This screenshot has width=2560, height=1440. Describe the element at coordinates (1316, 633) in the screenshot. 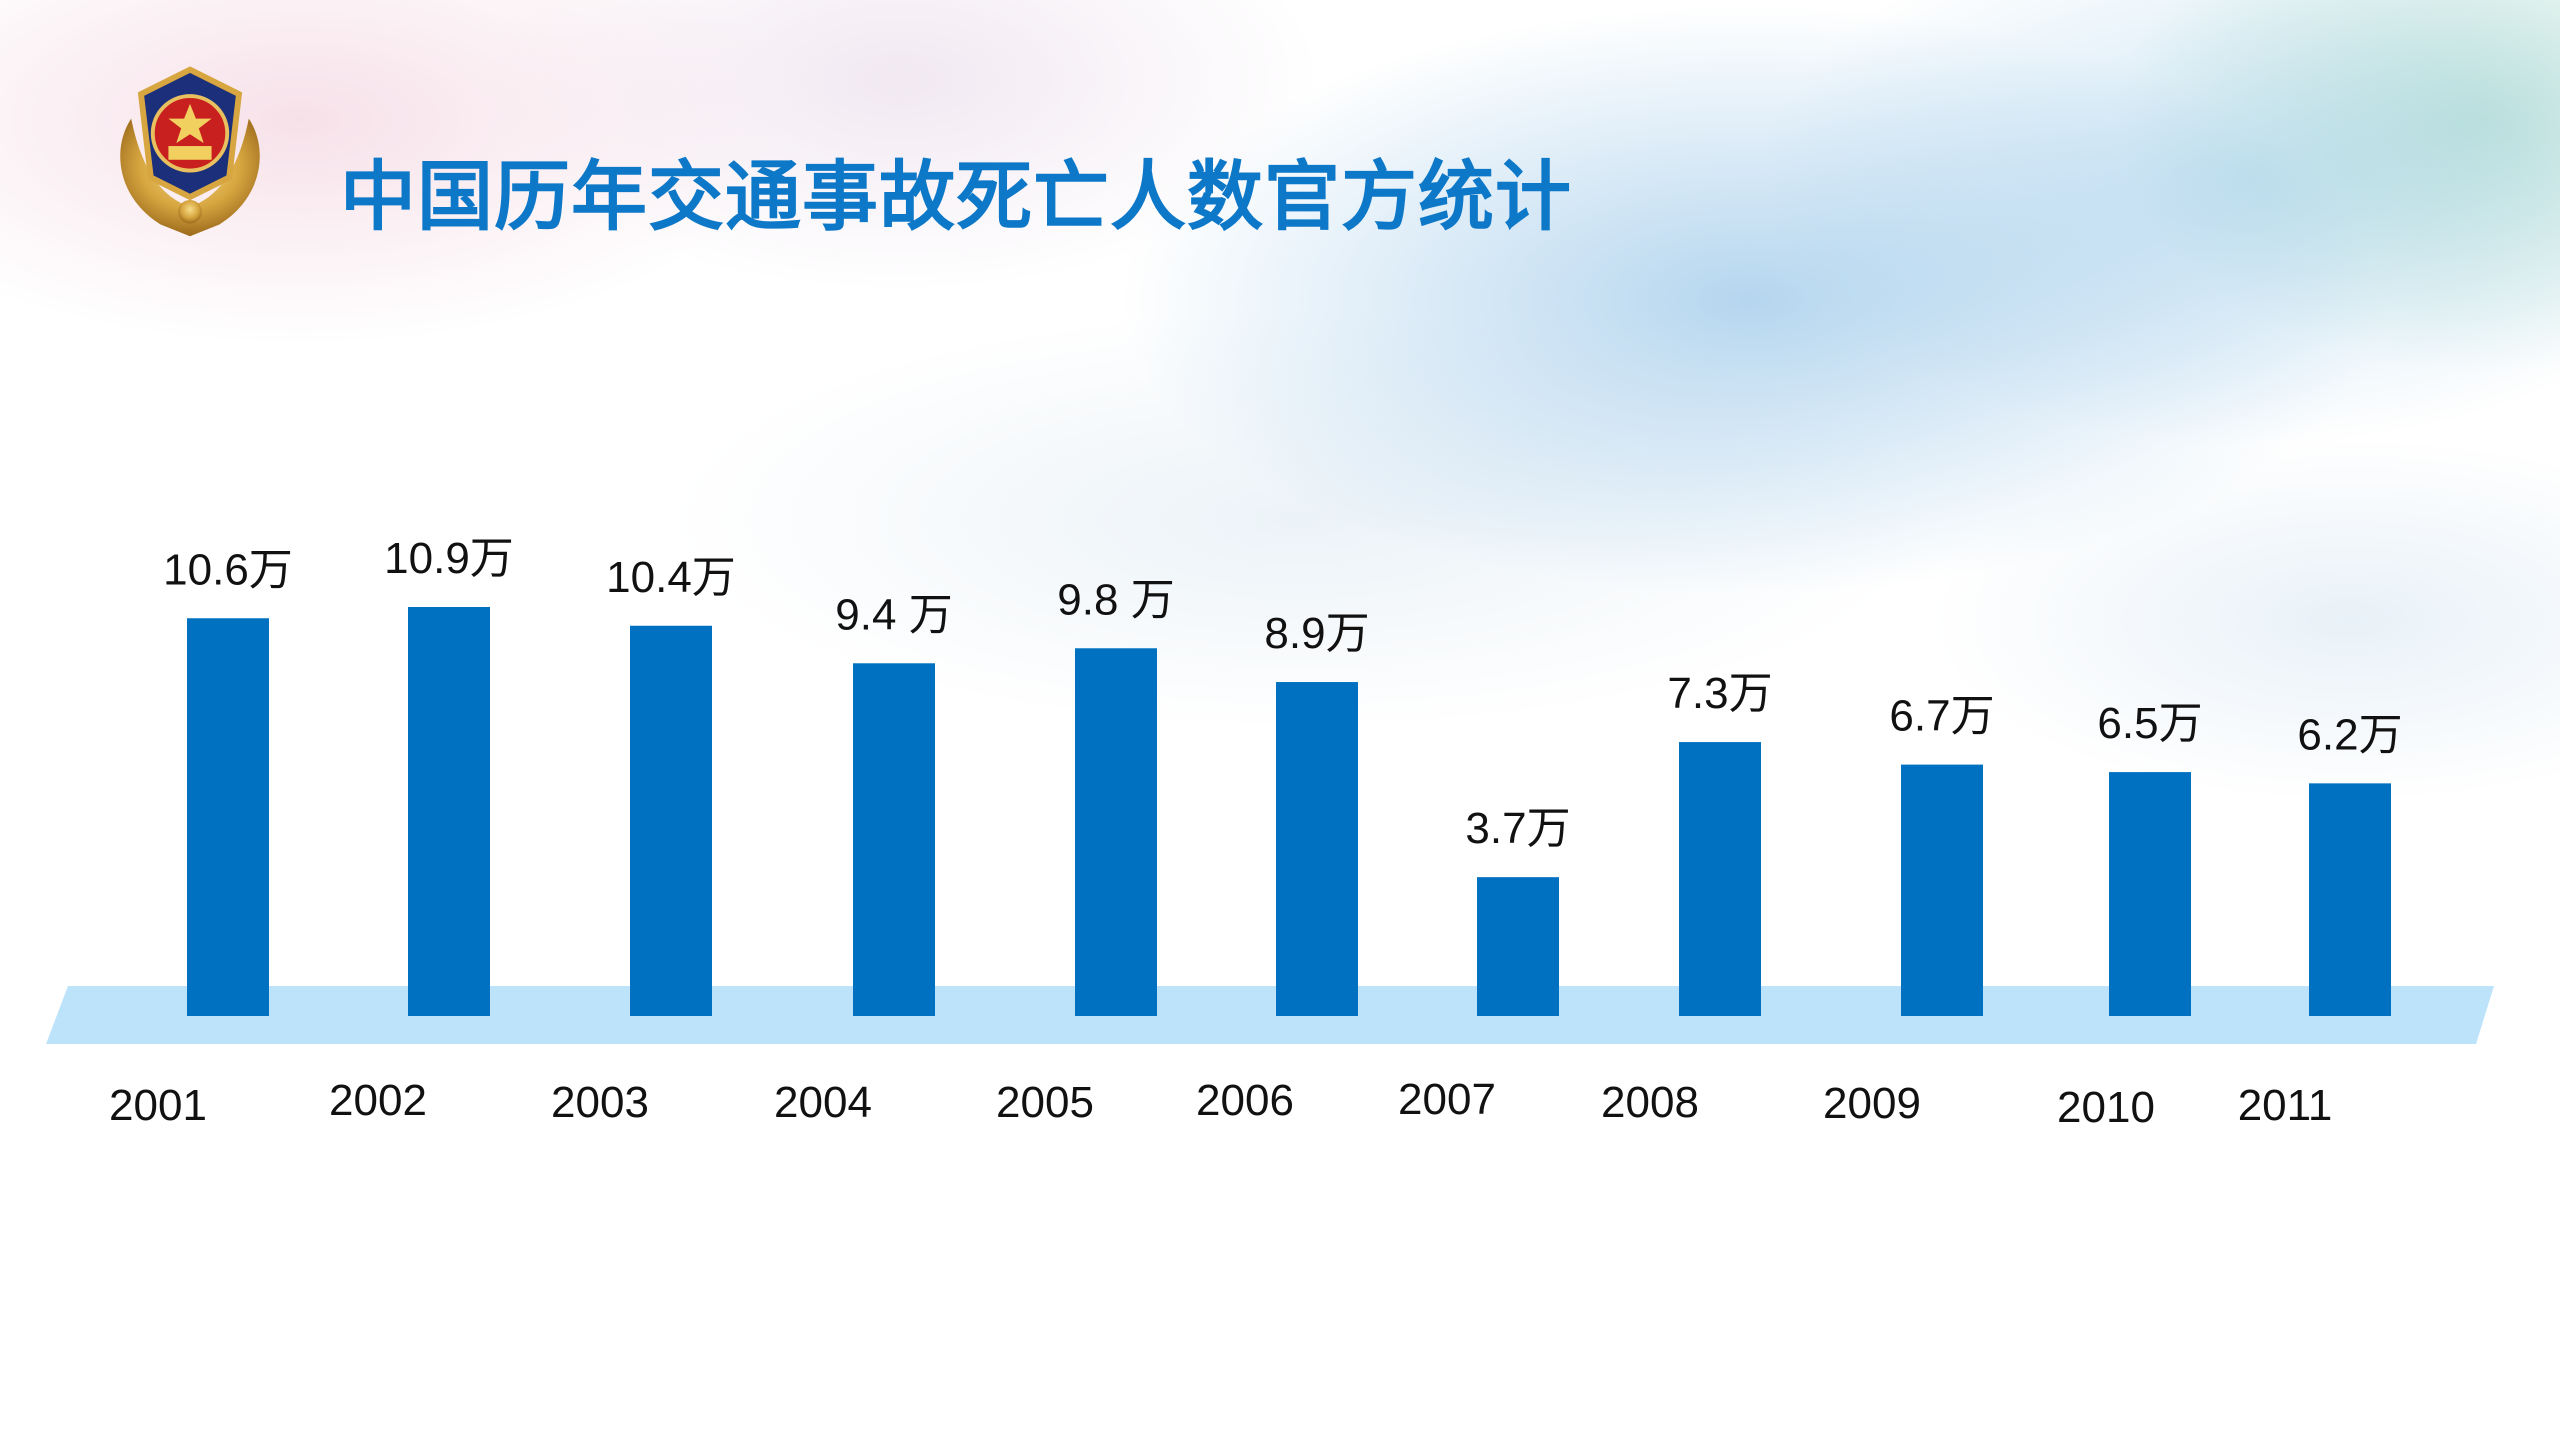

I see `data-label-2006: 8.9万` at that location.